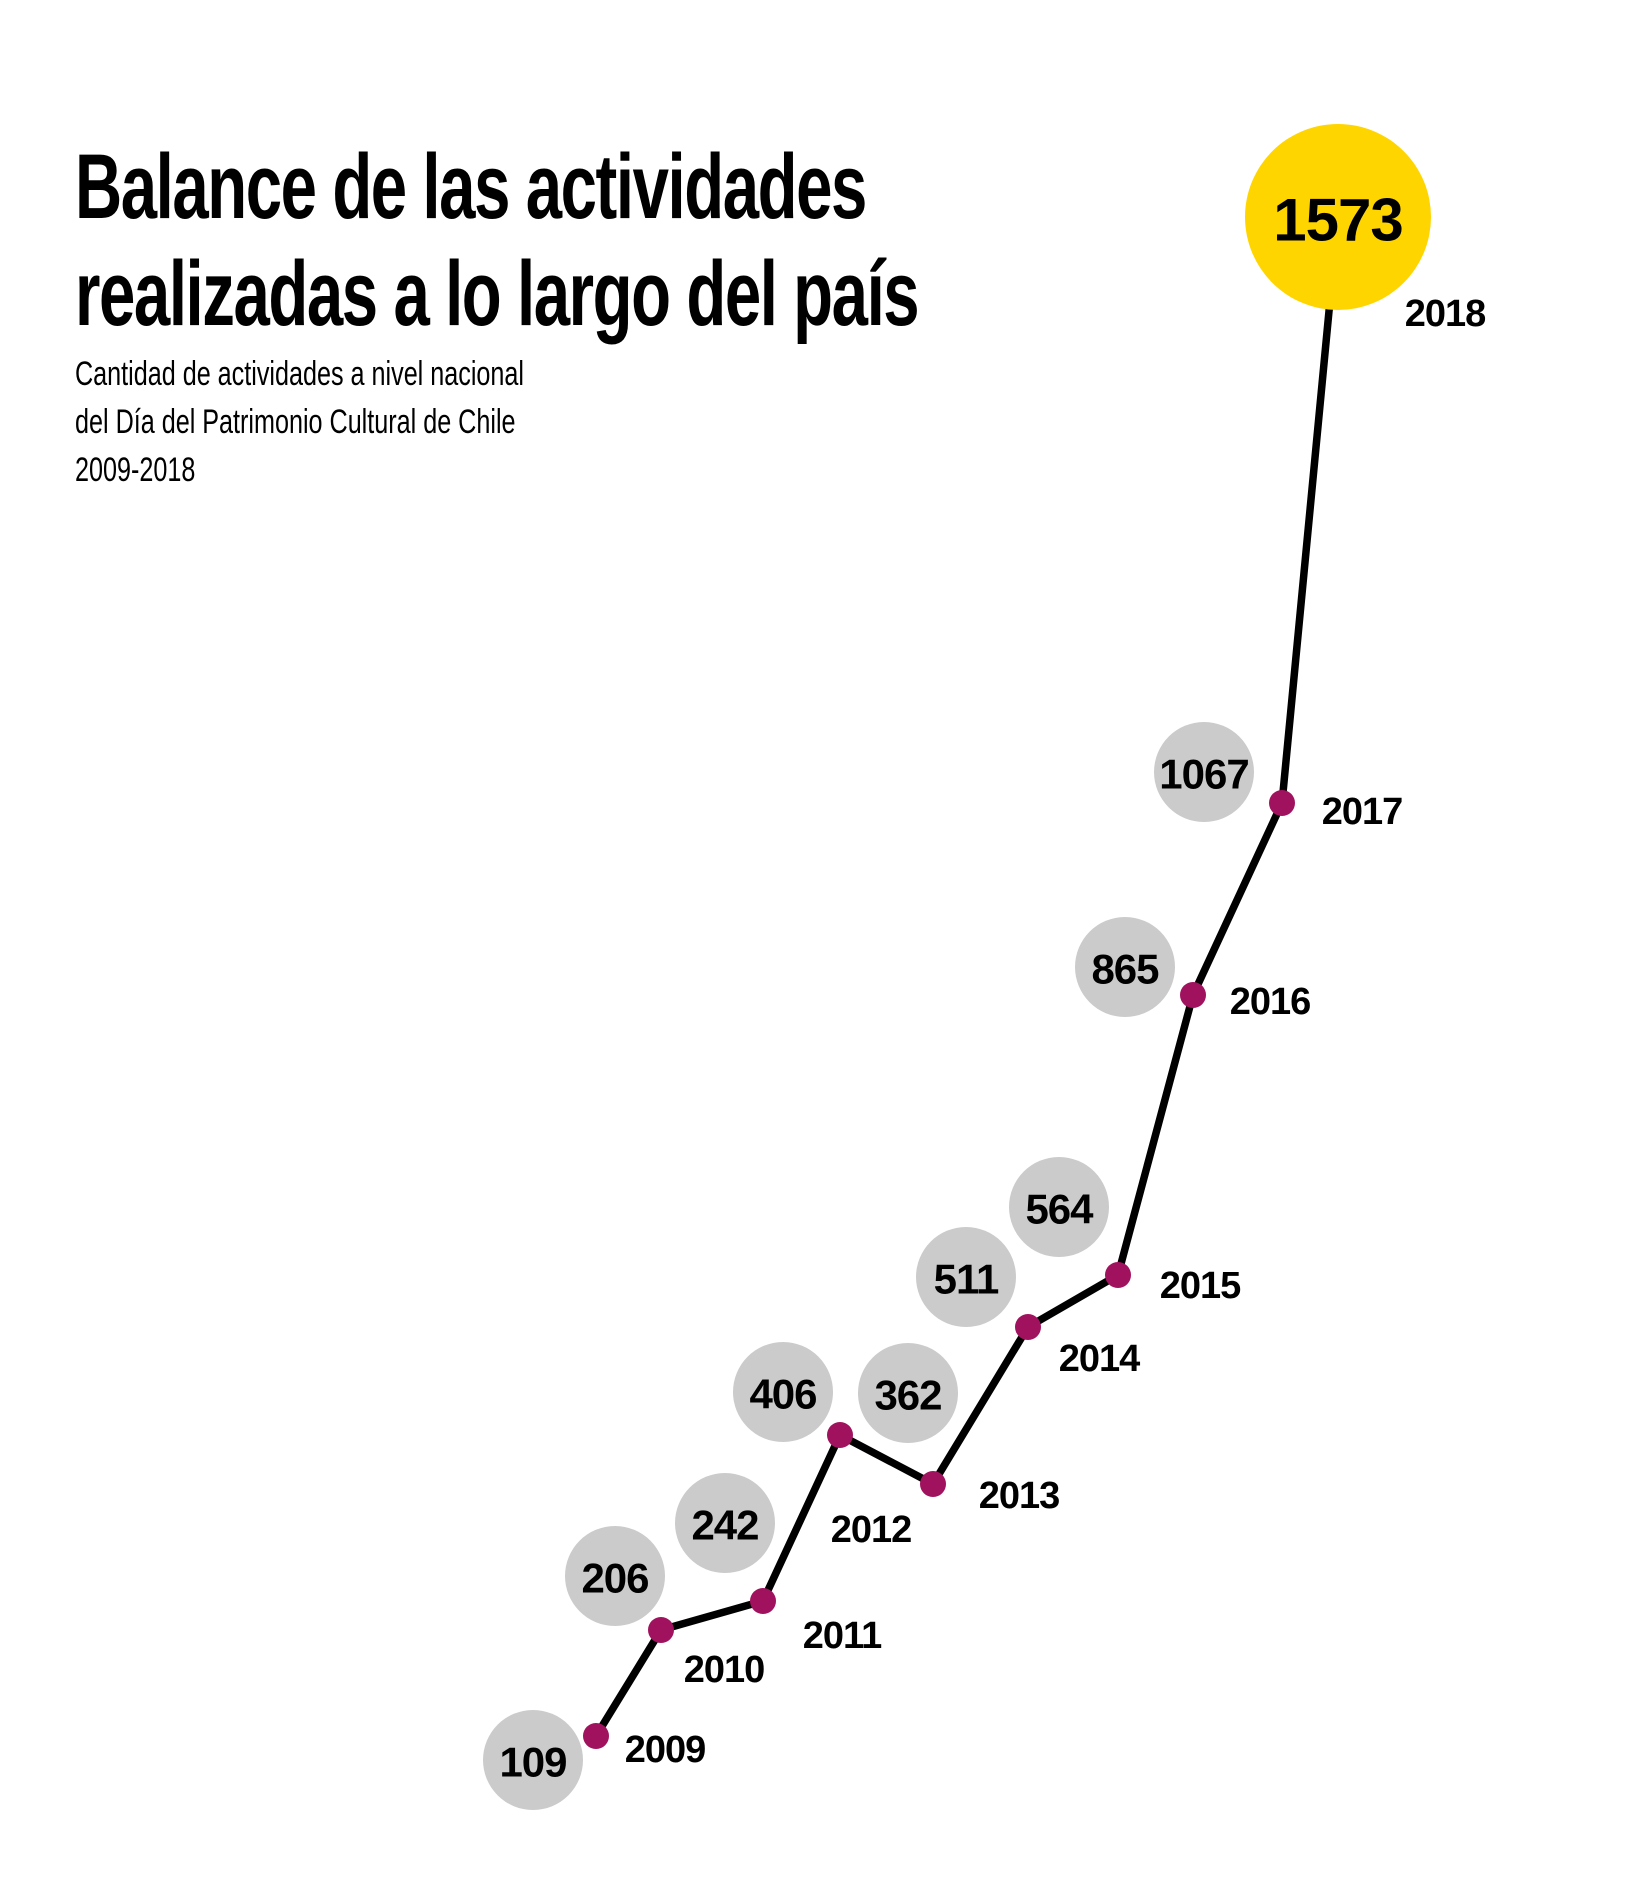  I want to click on year-label-2015: 2015, so click(1200, 1286).